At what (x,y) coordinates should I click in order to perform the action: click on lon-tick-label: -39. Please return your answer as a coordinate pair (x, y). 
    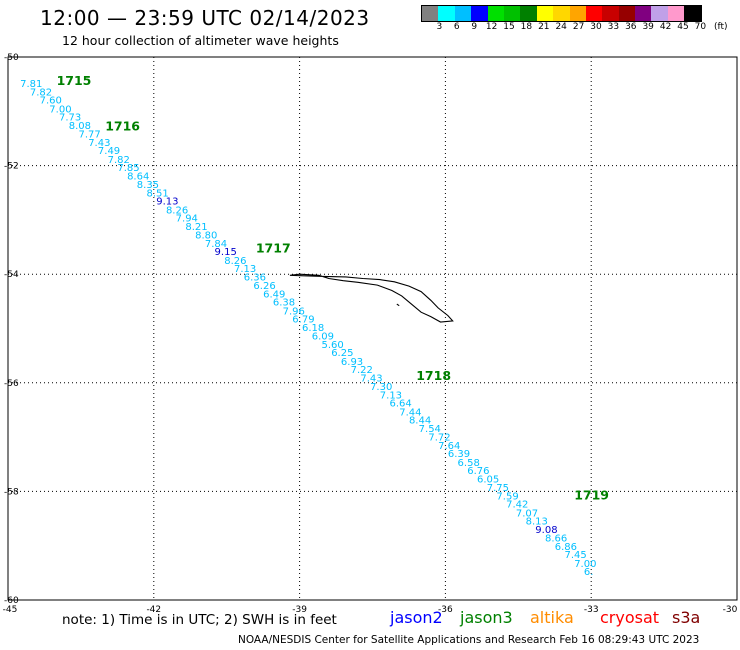
    Looking at the image, I should click on (299, 610).